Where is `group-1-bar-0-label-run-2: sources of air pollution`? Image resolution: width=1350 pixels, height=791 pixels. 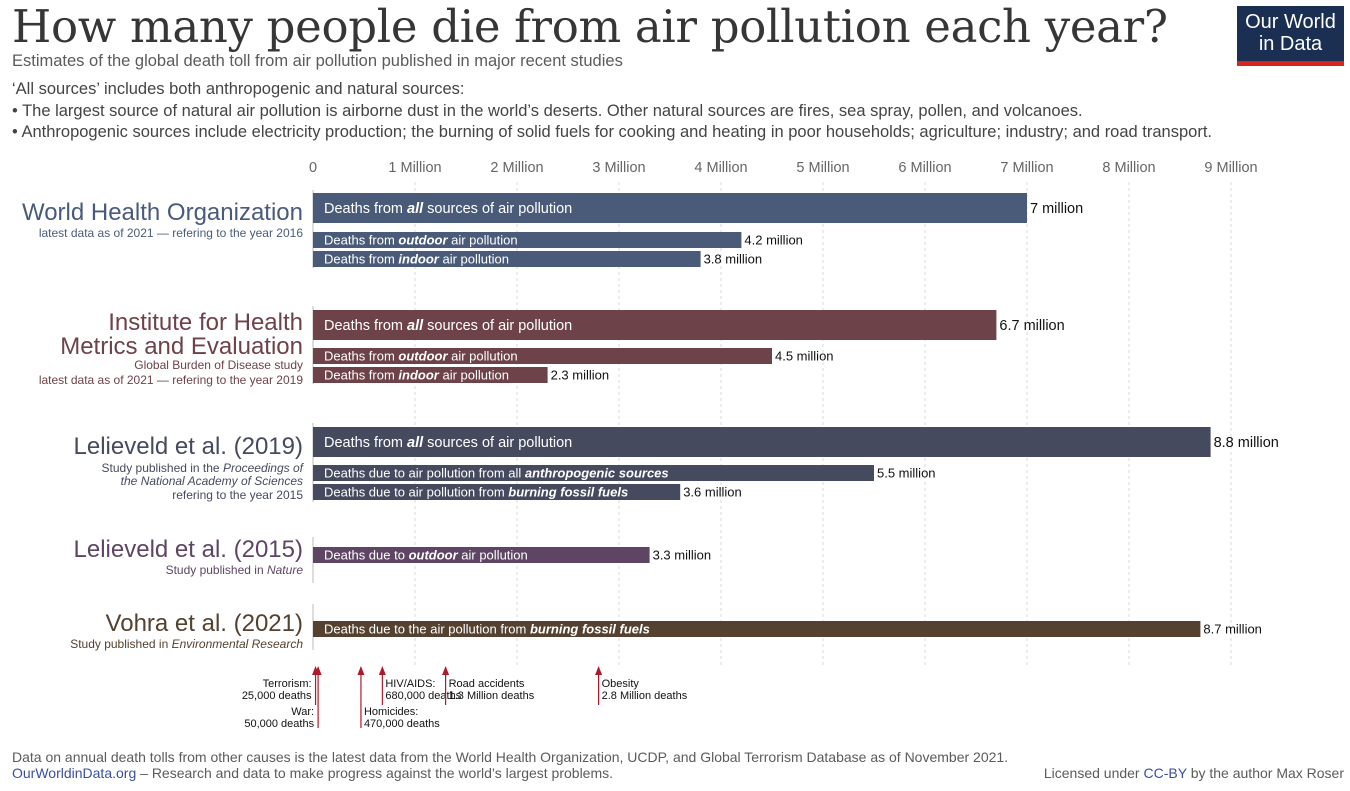
group-1-bar-0-label-run-2: sources of air pollution is located at coordinates (497, 326).